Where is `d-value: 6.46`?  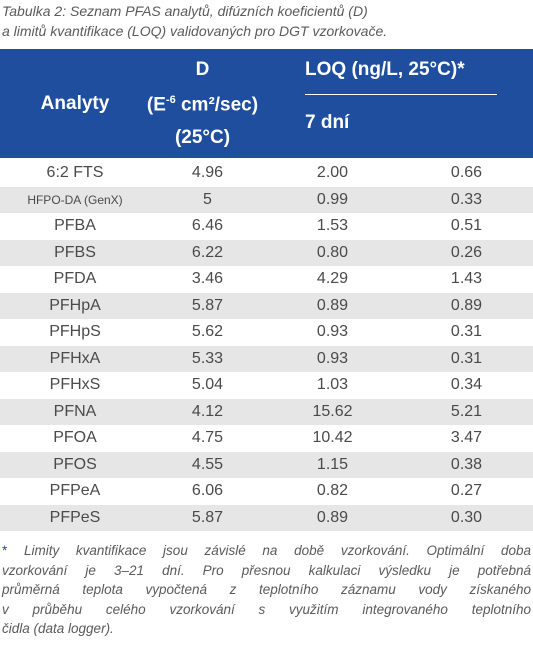
d-value: 6.46 is located at coordinates (207, 225).